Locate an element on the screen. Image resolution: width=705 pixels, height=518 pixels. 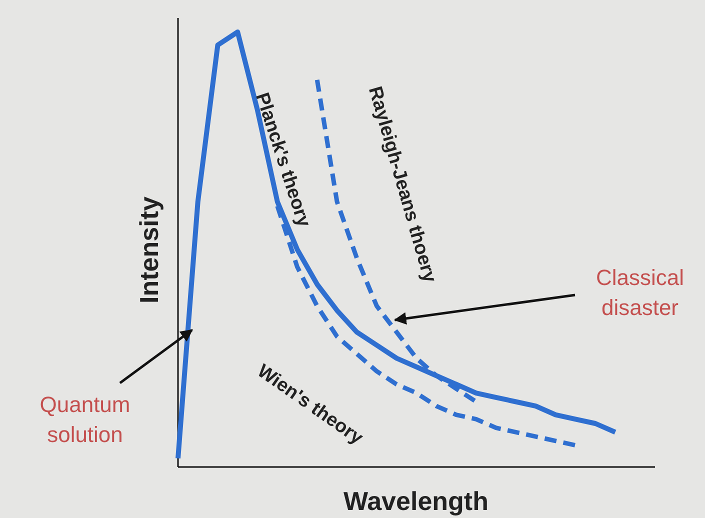
text: Quantum solution is located at coordinates (85, 419).